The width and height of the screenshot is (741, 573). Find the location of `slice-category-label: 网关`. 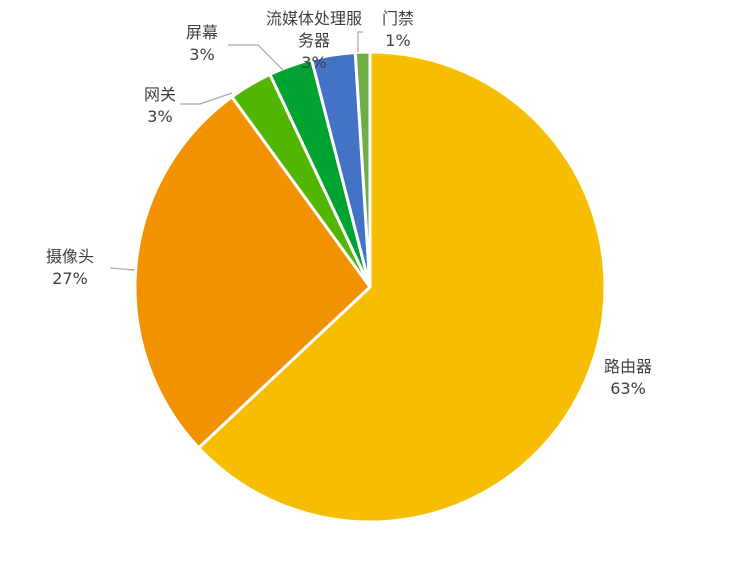

slice-category-label: 网关 is located at coordinates (160, 94).